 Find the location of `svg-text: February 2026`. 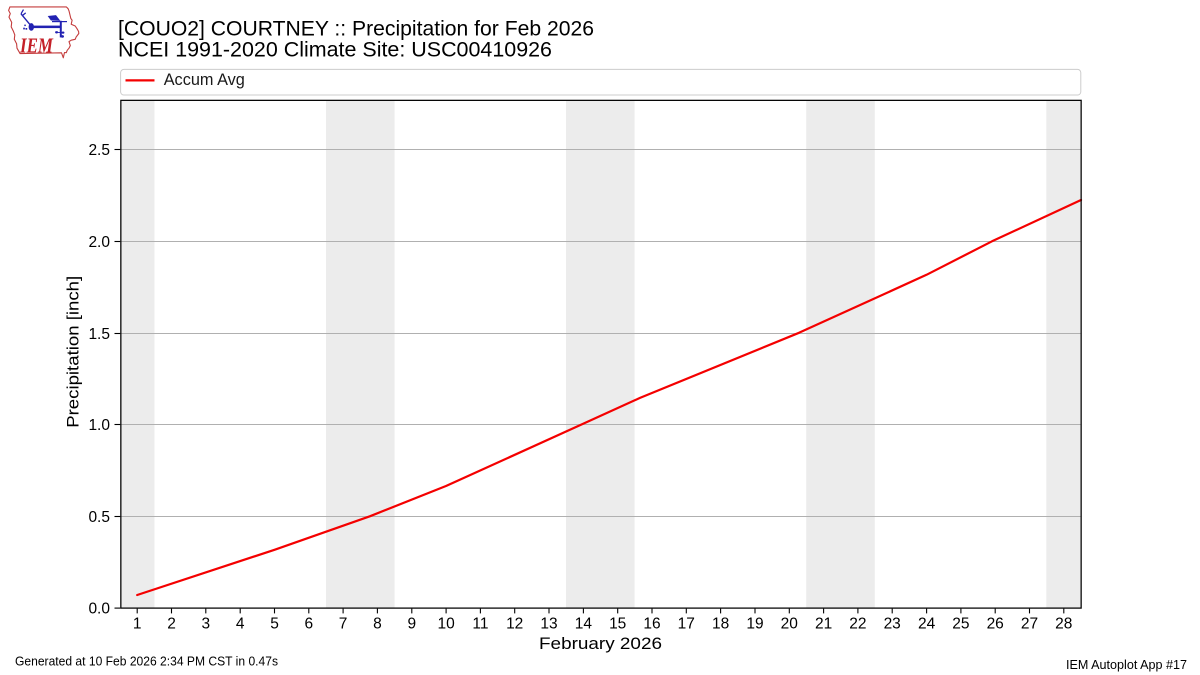

svg-text: February 2026 is located at coordinates (600, 644).